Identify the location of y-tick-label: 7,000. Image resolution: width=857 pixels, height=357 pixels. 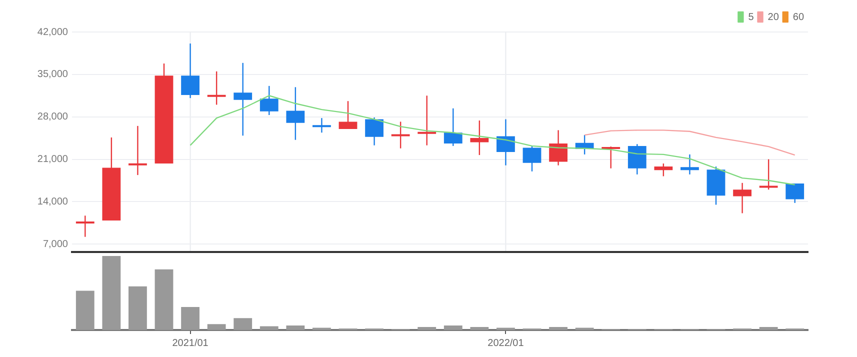
(55, 244).